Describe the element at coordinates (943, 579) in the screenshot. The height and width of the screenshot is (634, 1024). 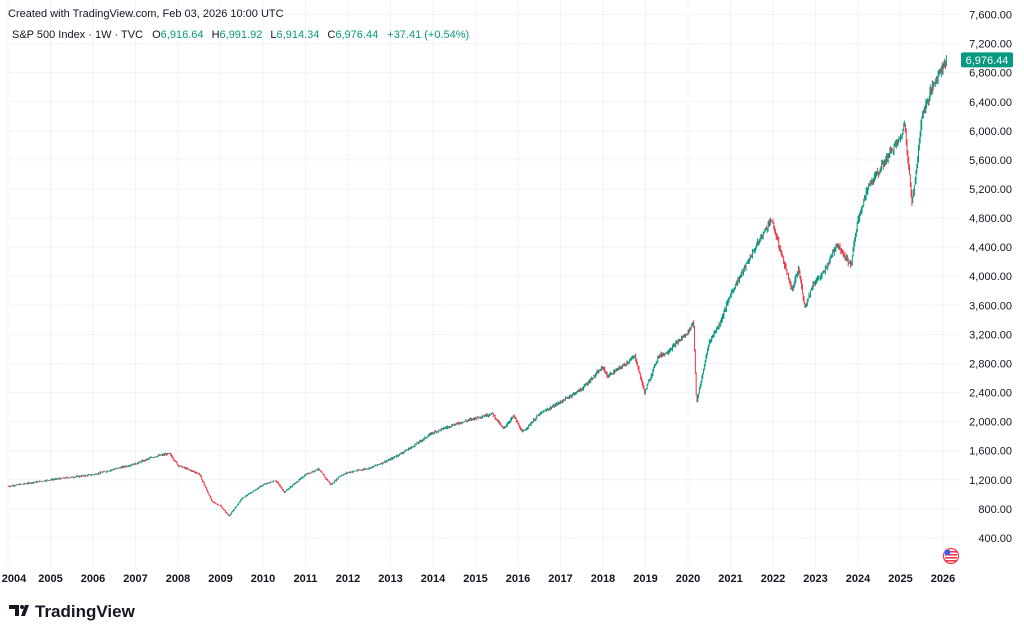
I see `x-tick-label: 2026` at that location.